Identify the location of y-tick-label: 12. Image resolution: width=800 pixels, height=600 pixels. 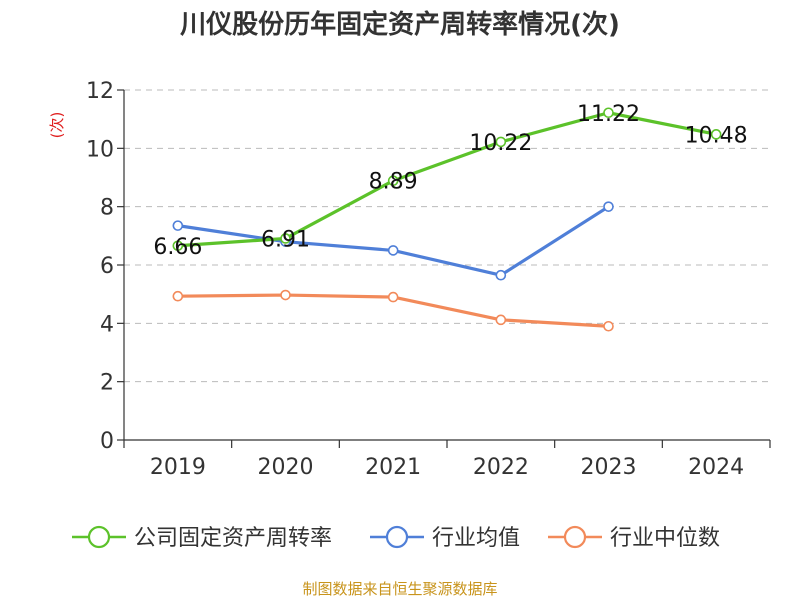
(100, 91).